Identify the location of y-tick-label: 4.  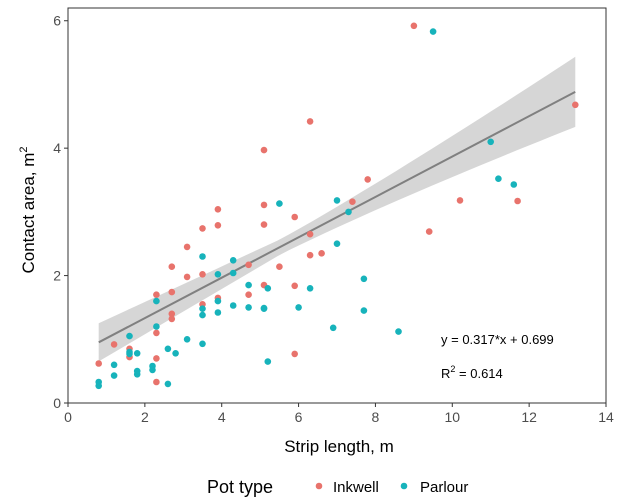
(57, 148).